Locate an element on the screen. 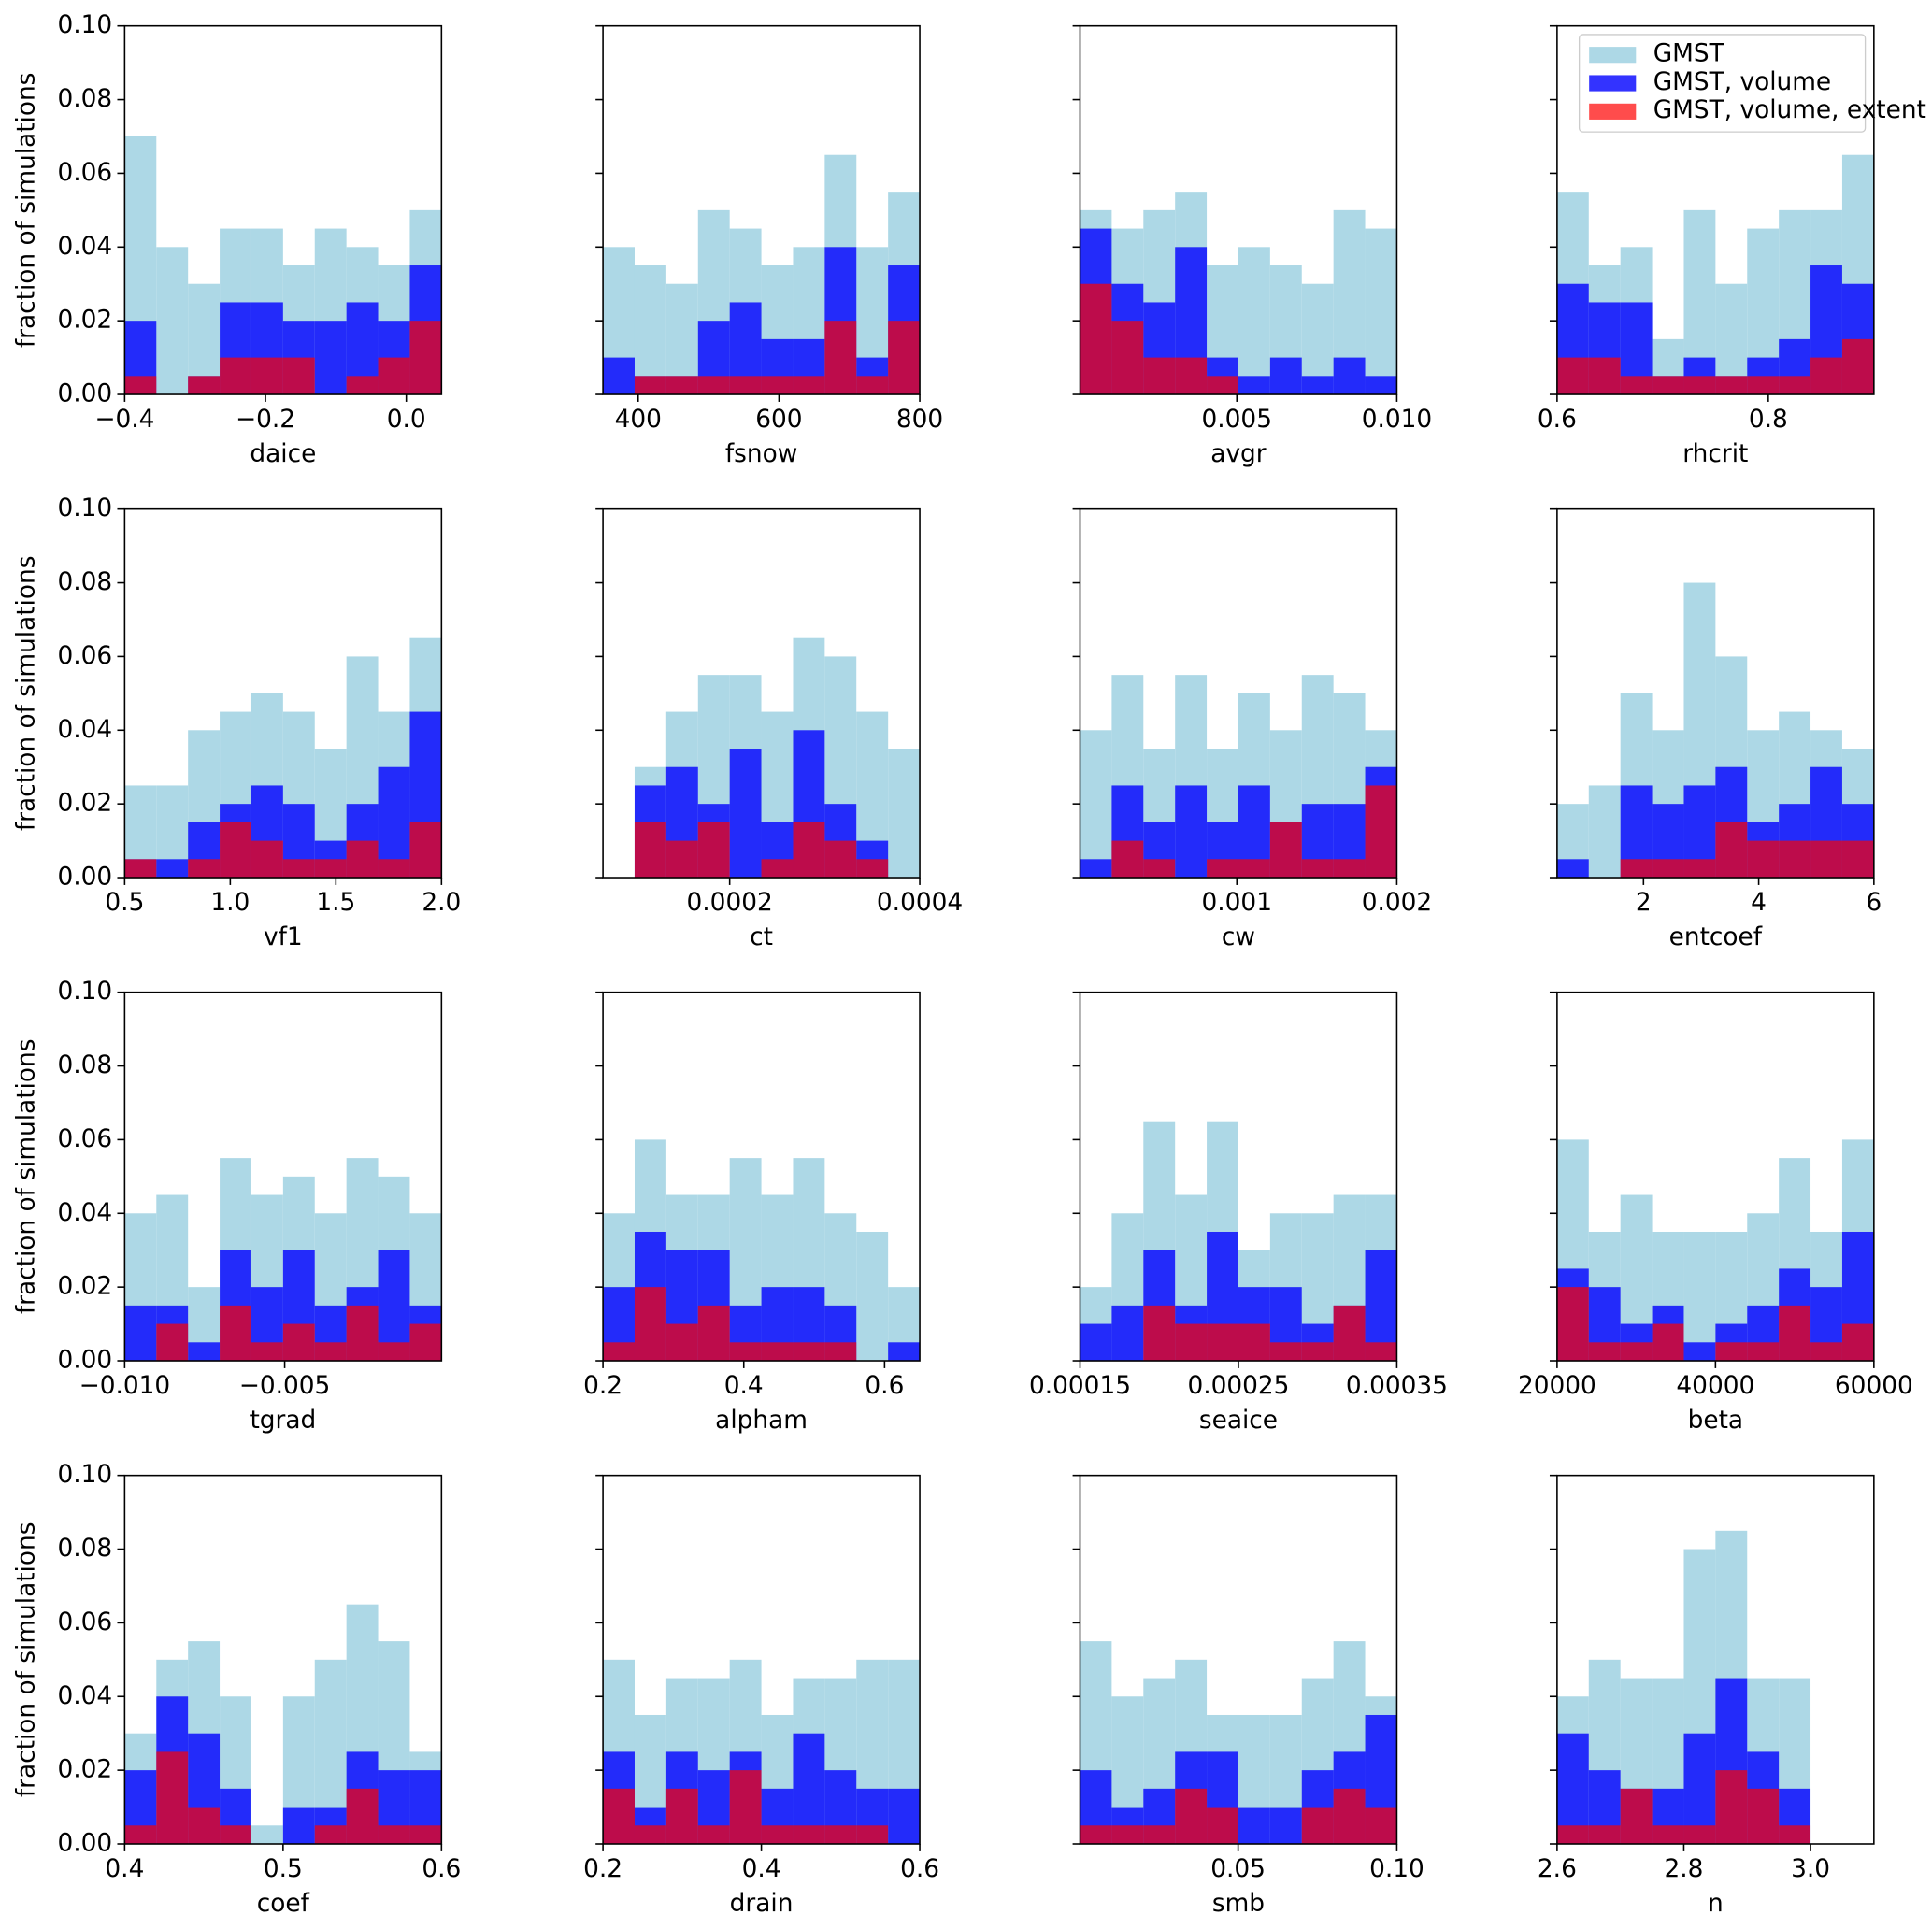  subplot: 0.2 0.4 0.6 alpham is located at coordinates (752, 1213).